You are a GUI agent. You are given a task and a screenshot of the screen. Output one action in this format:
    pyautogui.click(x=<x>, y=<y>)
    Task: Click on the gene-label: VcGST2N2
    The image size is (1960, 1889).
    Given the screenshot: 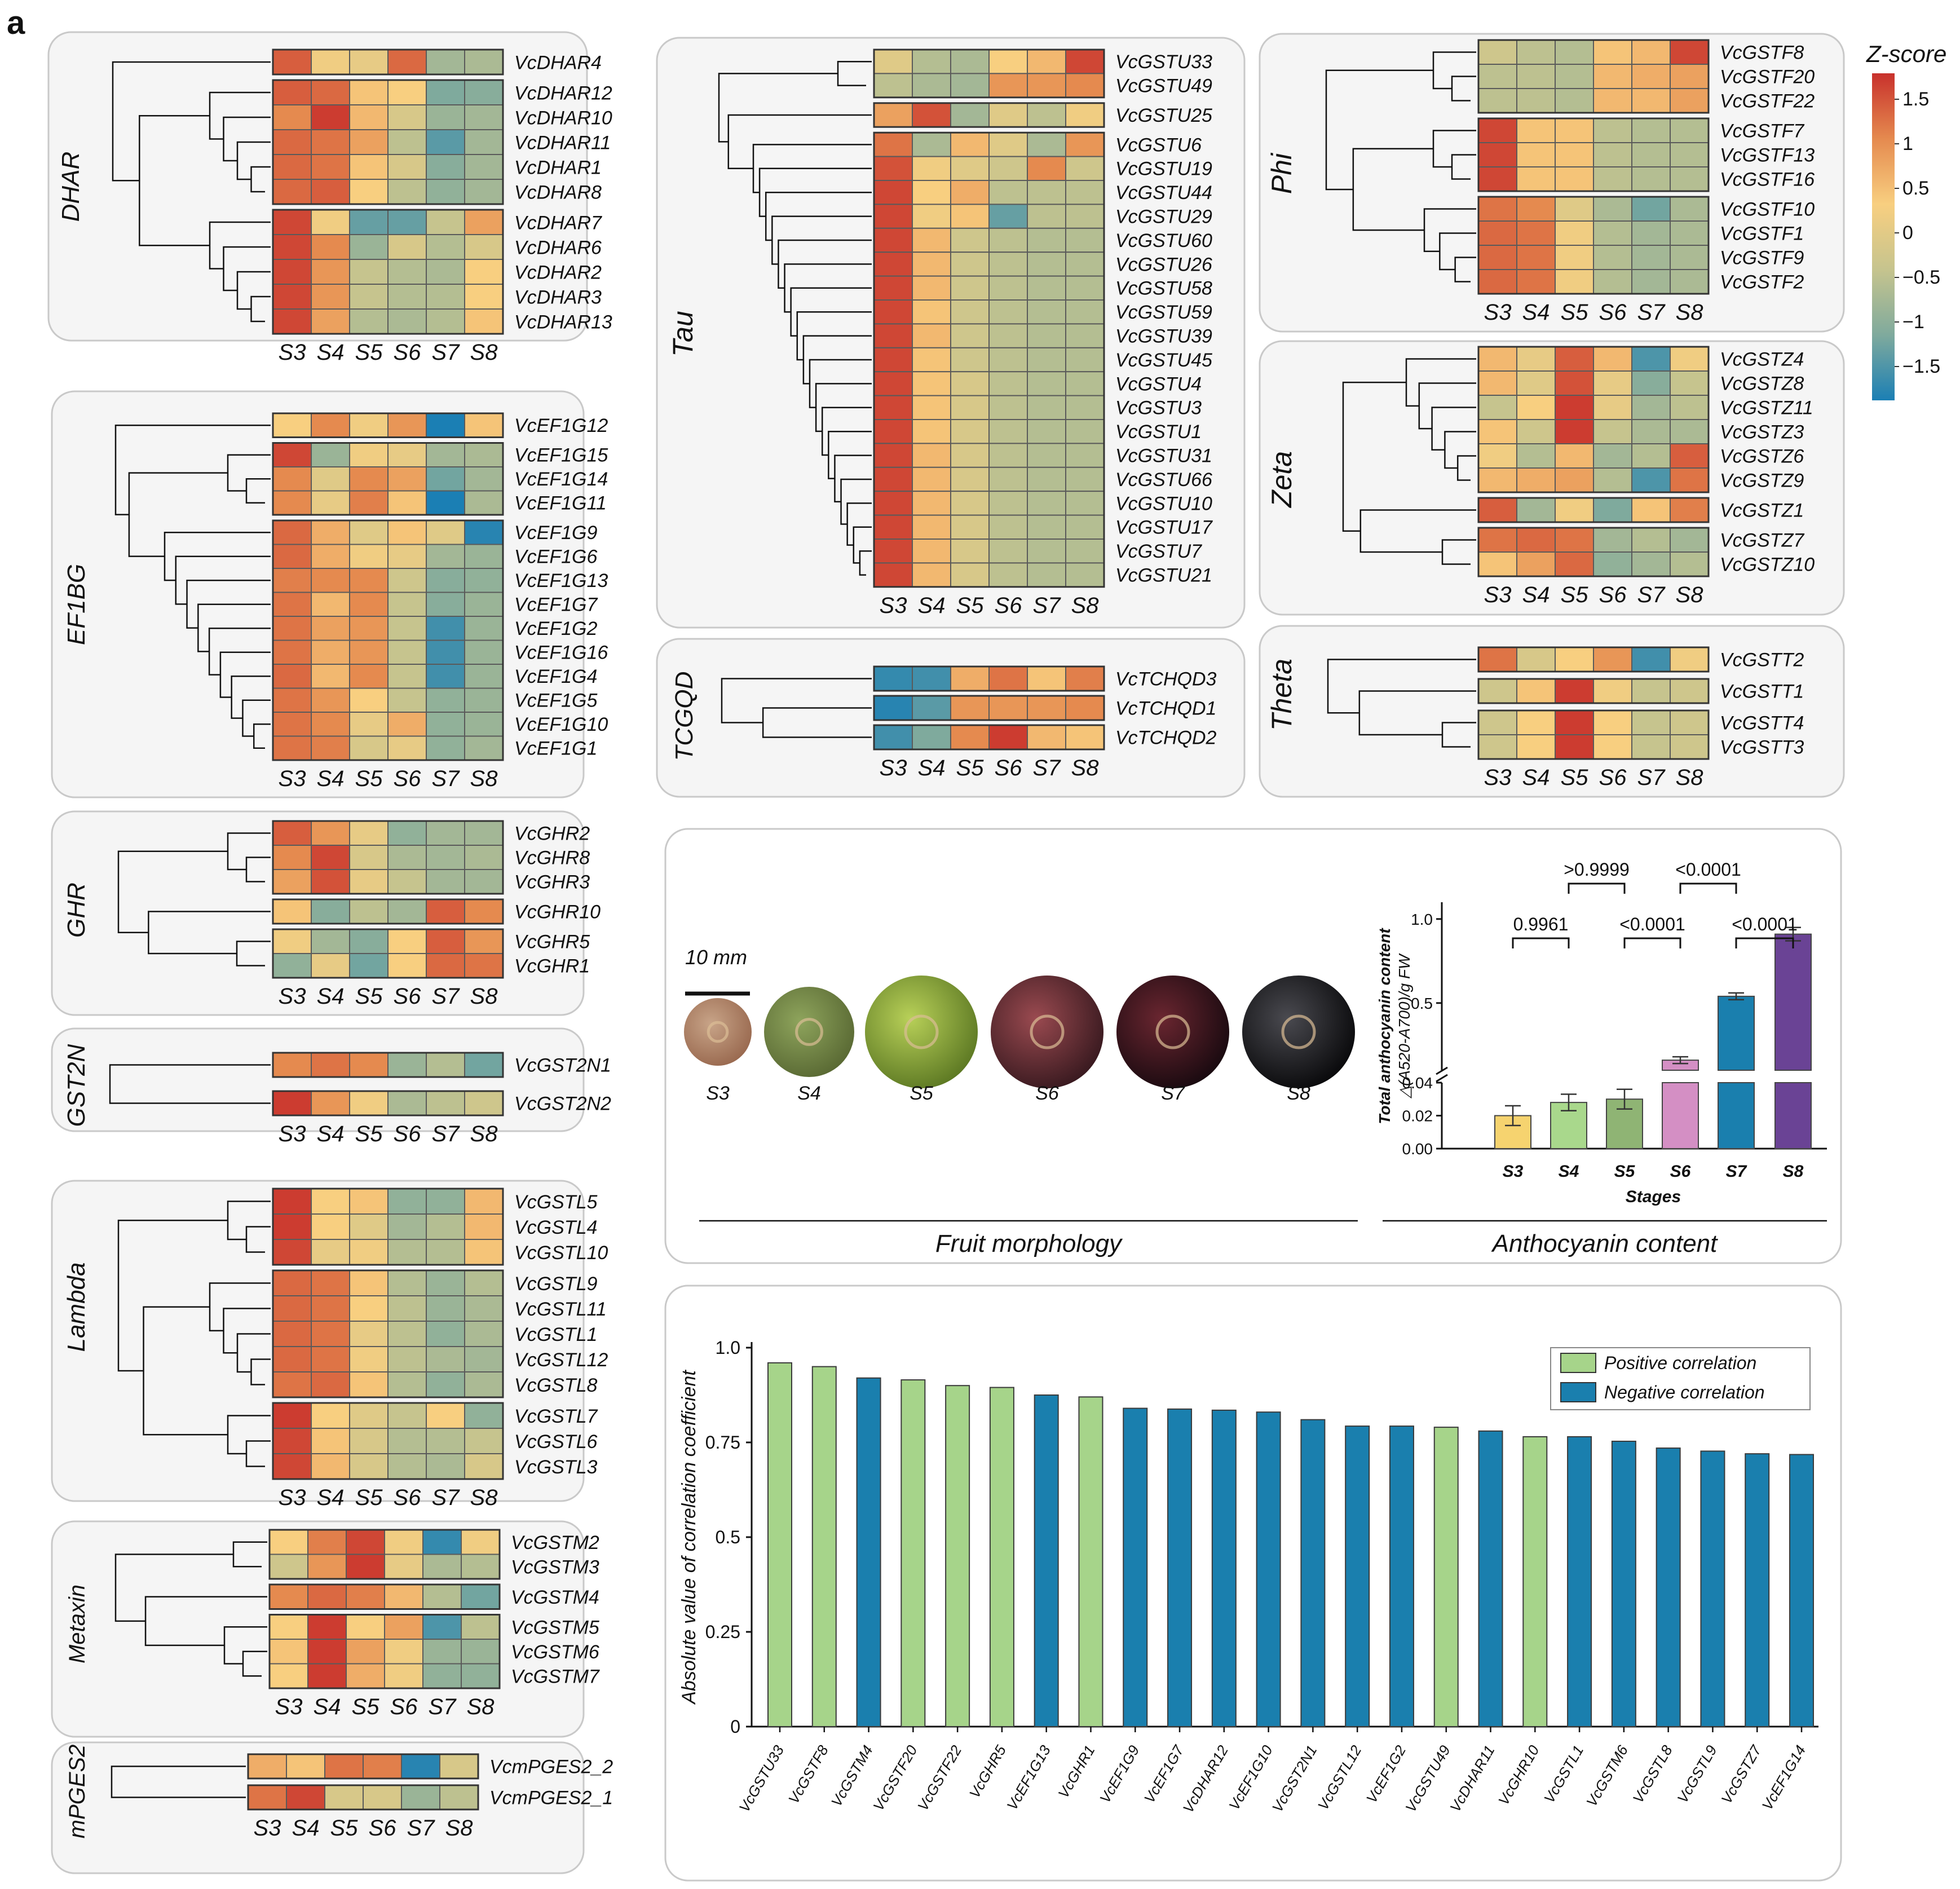 What is the action you would take?
    pyautogui.click(x=562, y=1104)
    